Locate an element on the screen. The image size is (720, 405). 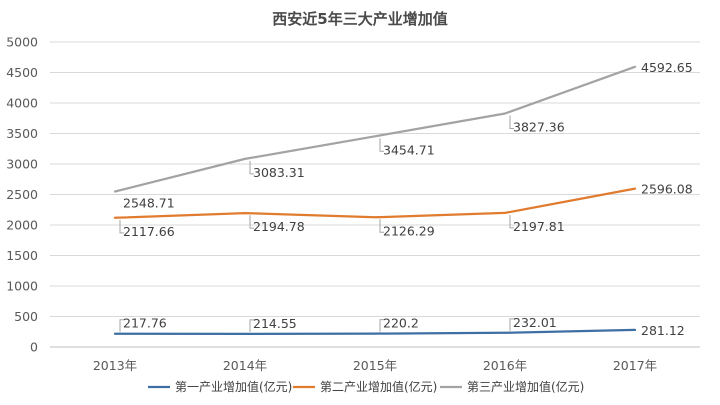
legend-label: 第二产业增加值(亿元) is located at coordinates (378, 386).